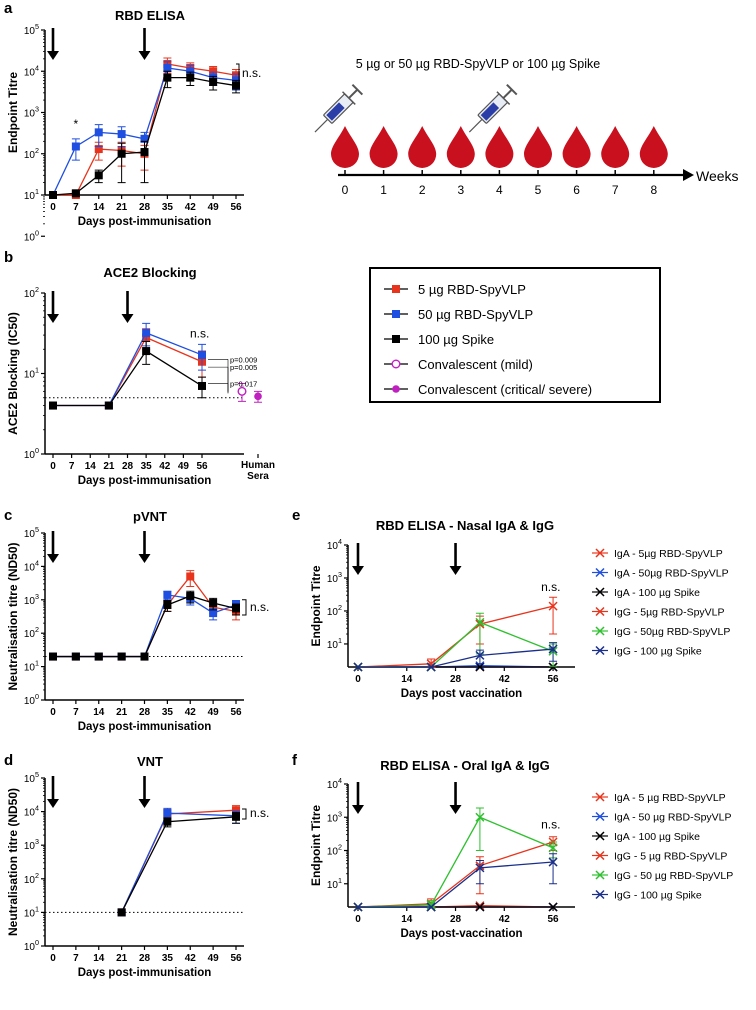  What do you see at coordinates (8, 257) in the screenshot?
I see `panel-letter-b: b` at bounding box center [8, 257].